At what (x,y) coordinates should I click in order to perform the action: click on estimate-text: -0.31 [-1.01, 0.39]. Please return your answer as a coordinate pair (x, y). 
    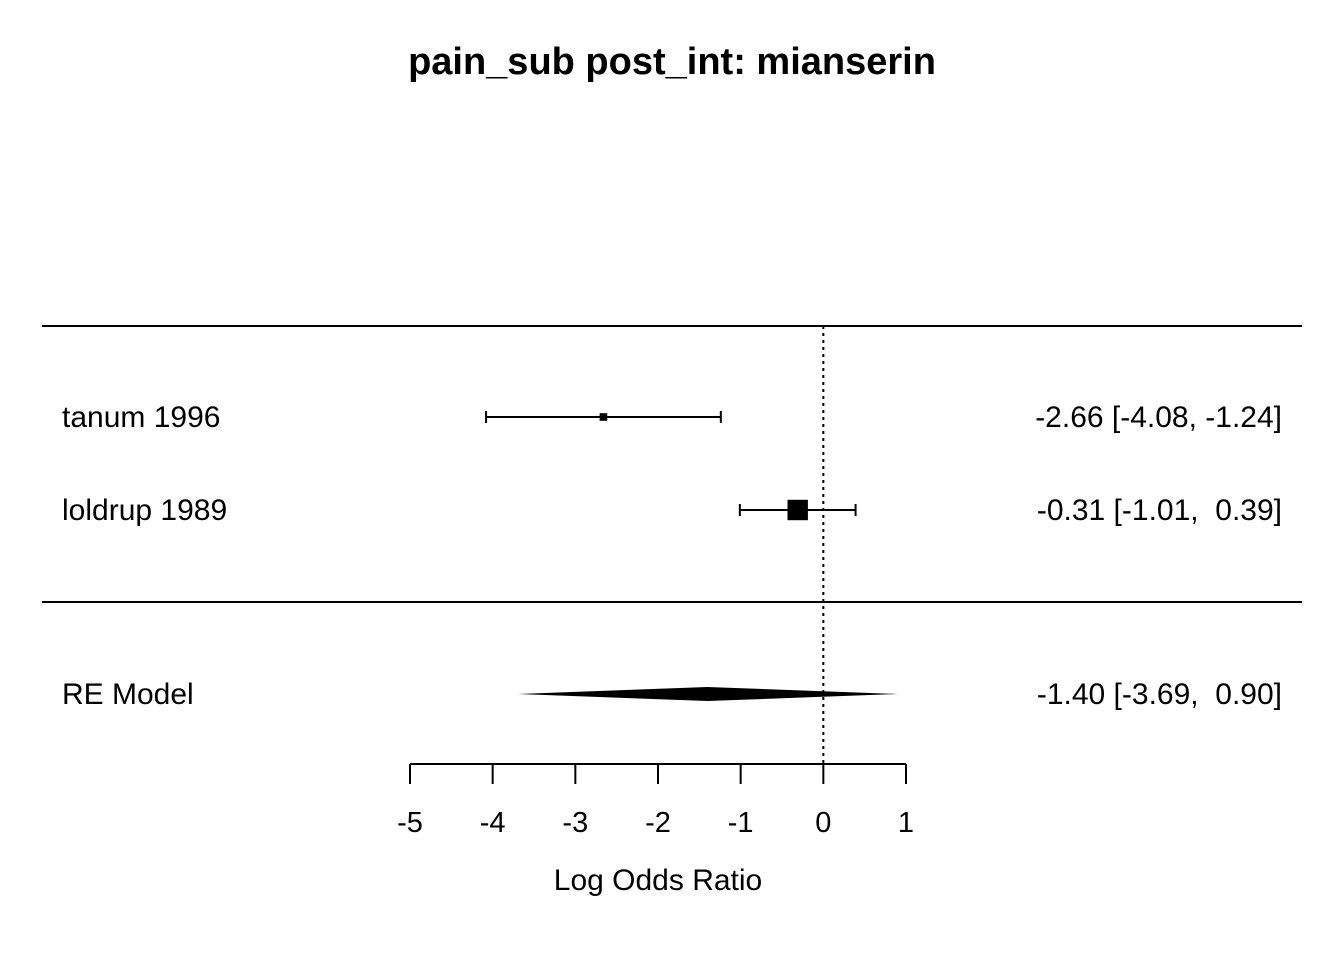
    Looking at the image, I should click on (1159, 510).